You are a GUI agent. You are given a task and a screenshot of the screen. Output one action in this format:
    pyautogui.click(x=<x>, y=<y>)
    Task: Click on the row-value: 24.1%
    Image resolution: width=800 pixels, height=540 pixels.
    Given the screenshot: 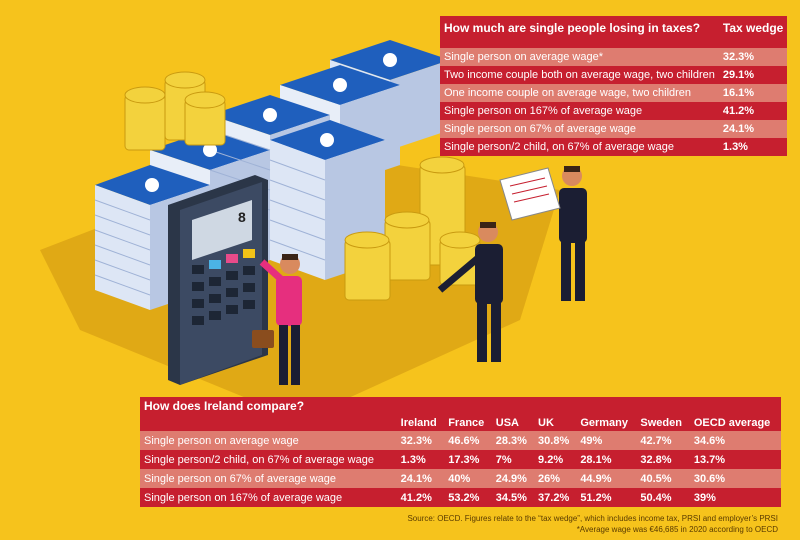 What is the action you would take?
    pyautogui.click(x=738, y=129)
    